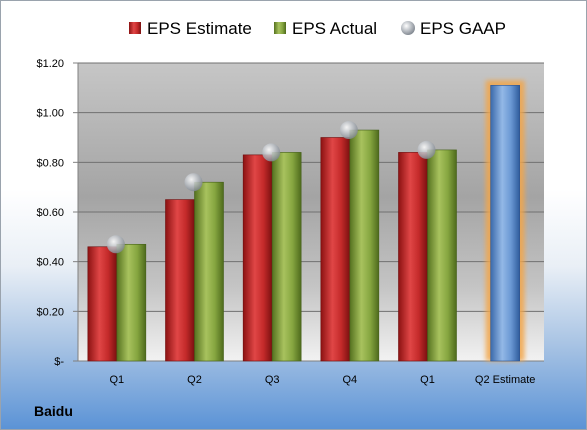 This screenshot has width=587, height=430. Describe the element at coordinates (50, 114) in the screenshot. I see `y-tick-label: $1.00` at that location.